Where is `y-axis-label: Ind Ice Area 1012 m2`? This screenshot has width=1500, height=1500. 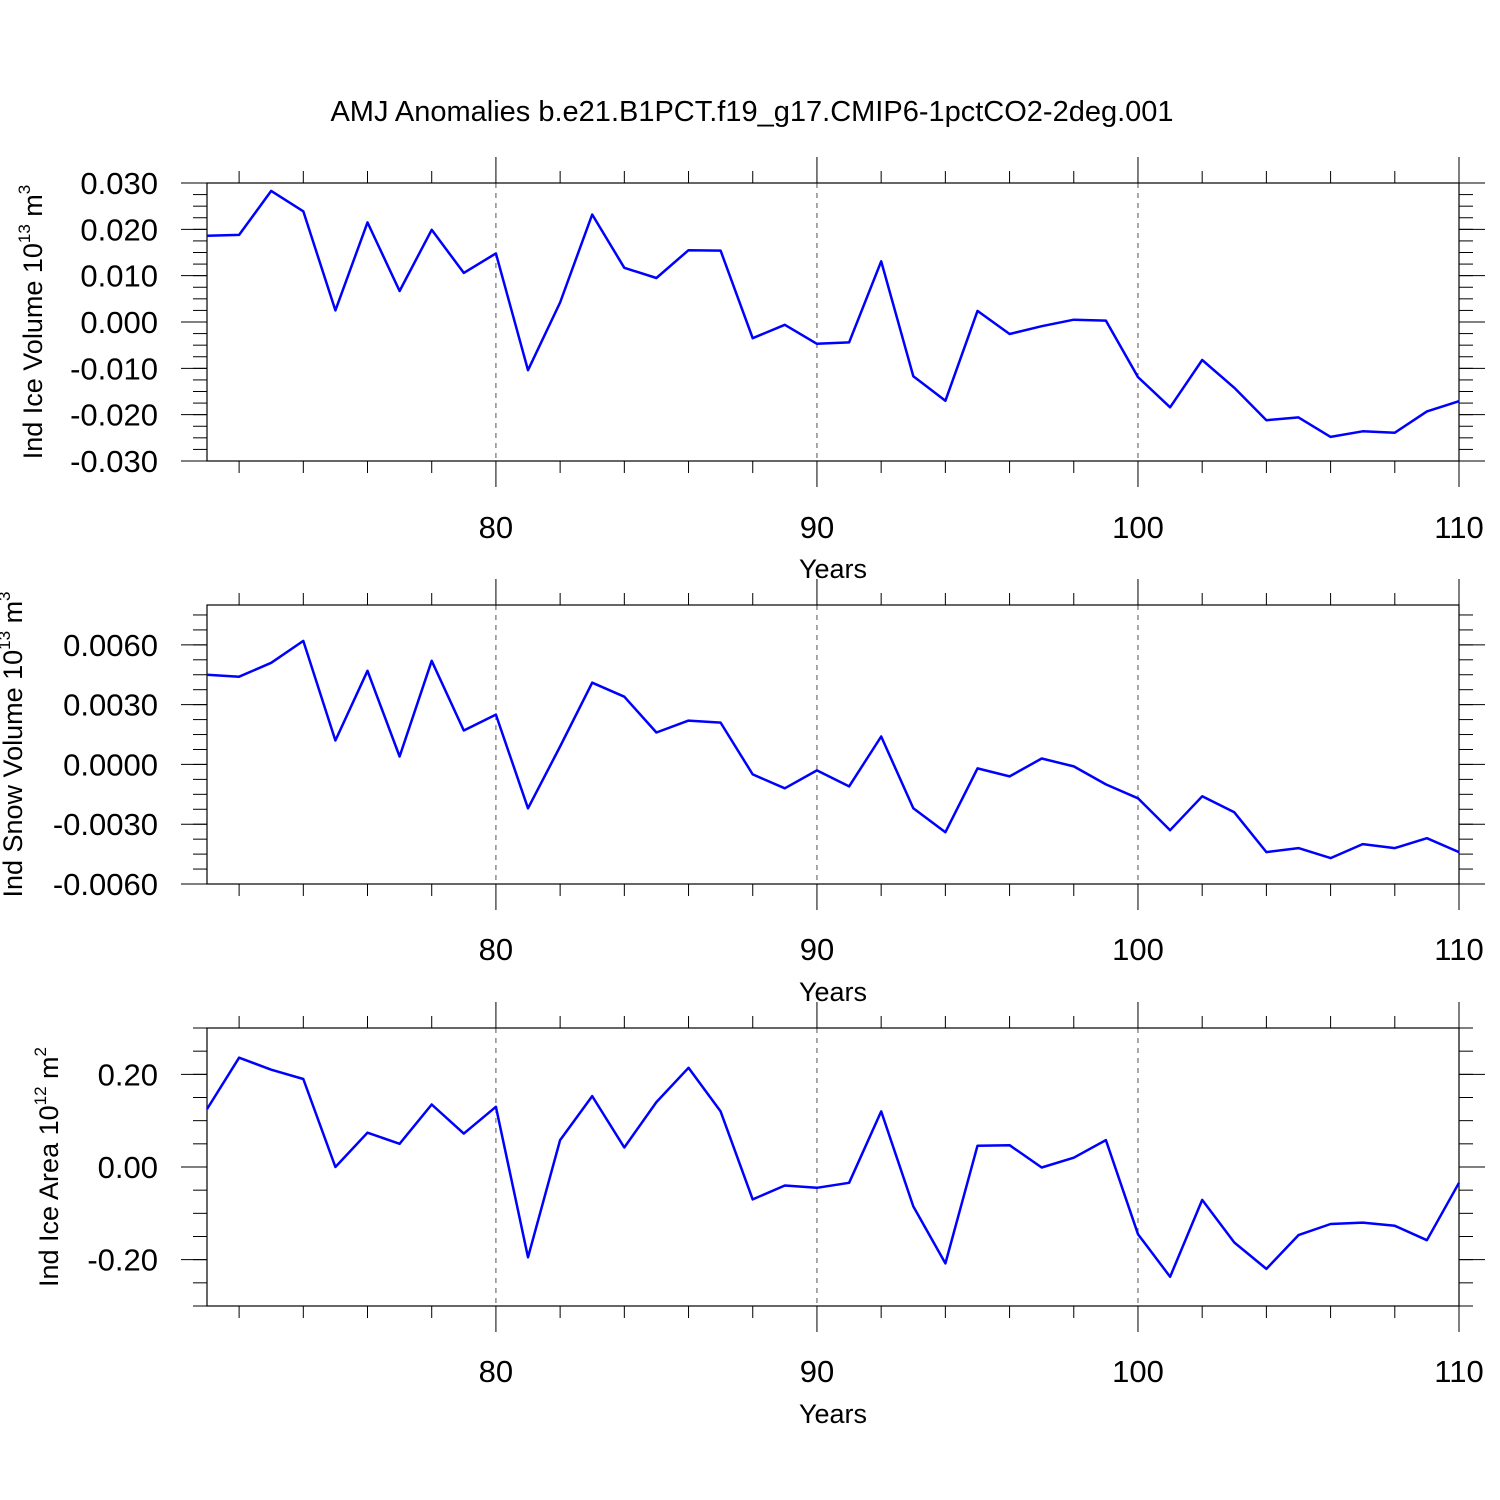
y-axis-label: Ind Ice Area 1012 m2 is located at coordinates (47, 1167).